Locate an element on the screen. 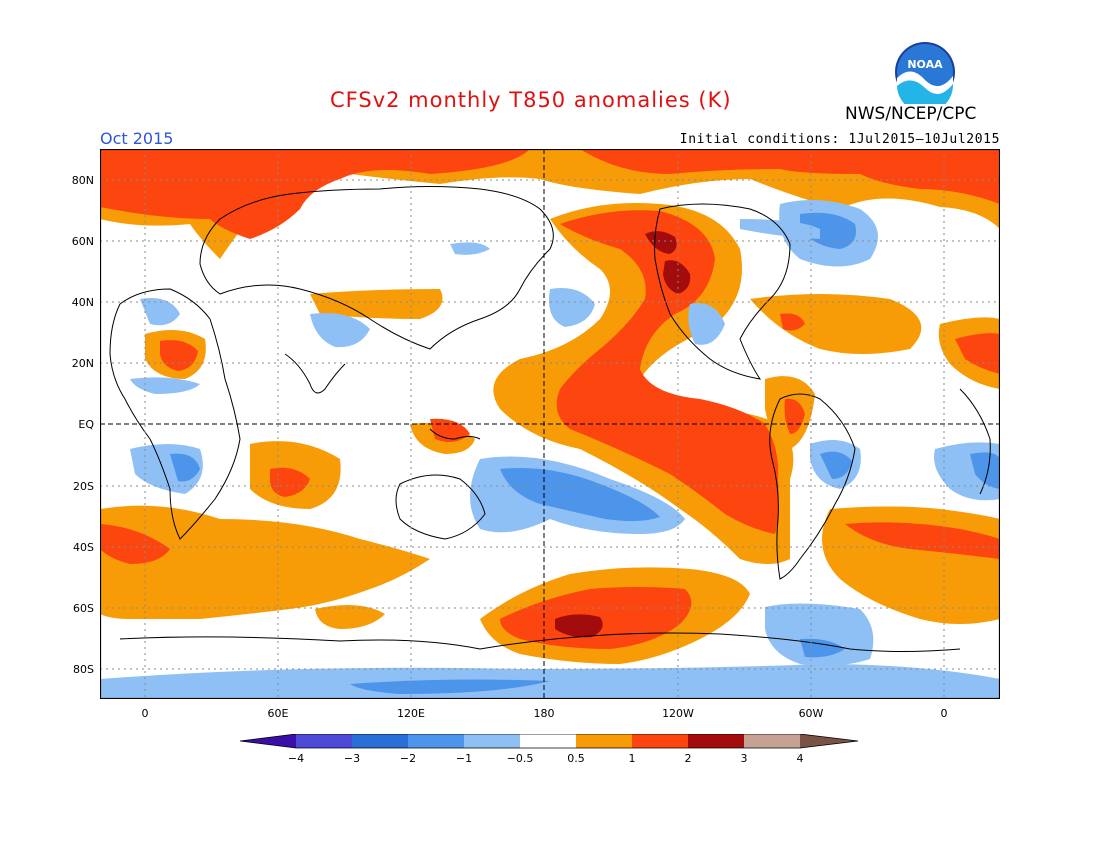  agency-label: NWS/NCEP/CPC is located at coordinates (911, 114).